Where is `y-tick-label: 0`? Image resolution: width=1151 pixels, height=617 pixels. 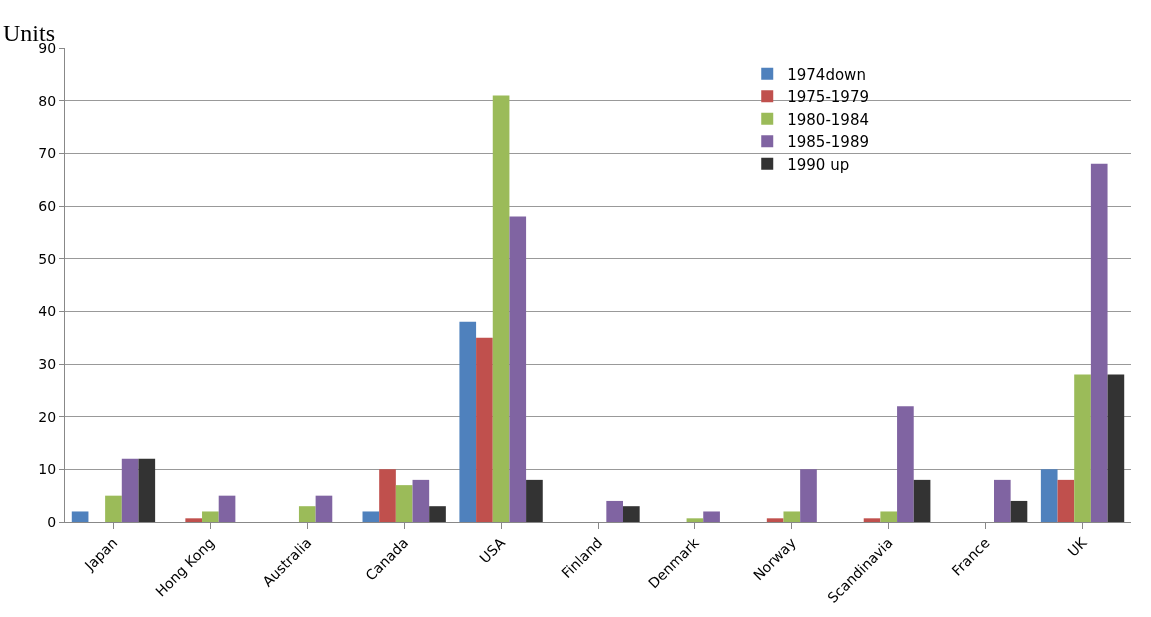 y-tick-label: 0 is located at coordinates (52, 521).